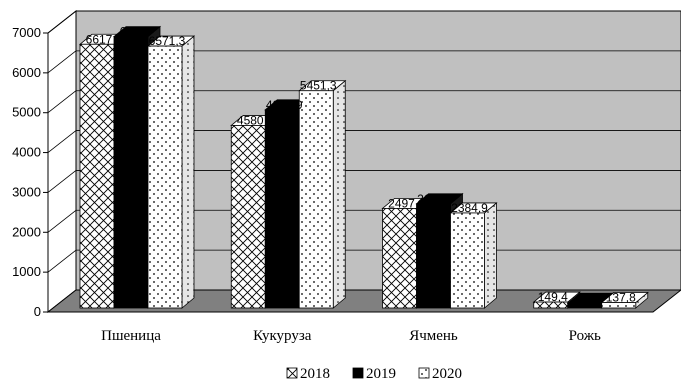 This screenshot has height=385, width=681. Describe the element at coordinates (62, 161) in the screenshot. I see `chart-left-wall` at that location.